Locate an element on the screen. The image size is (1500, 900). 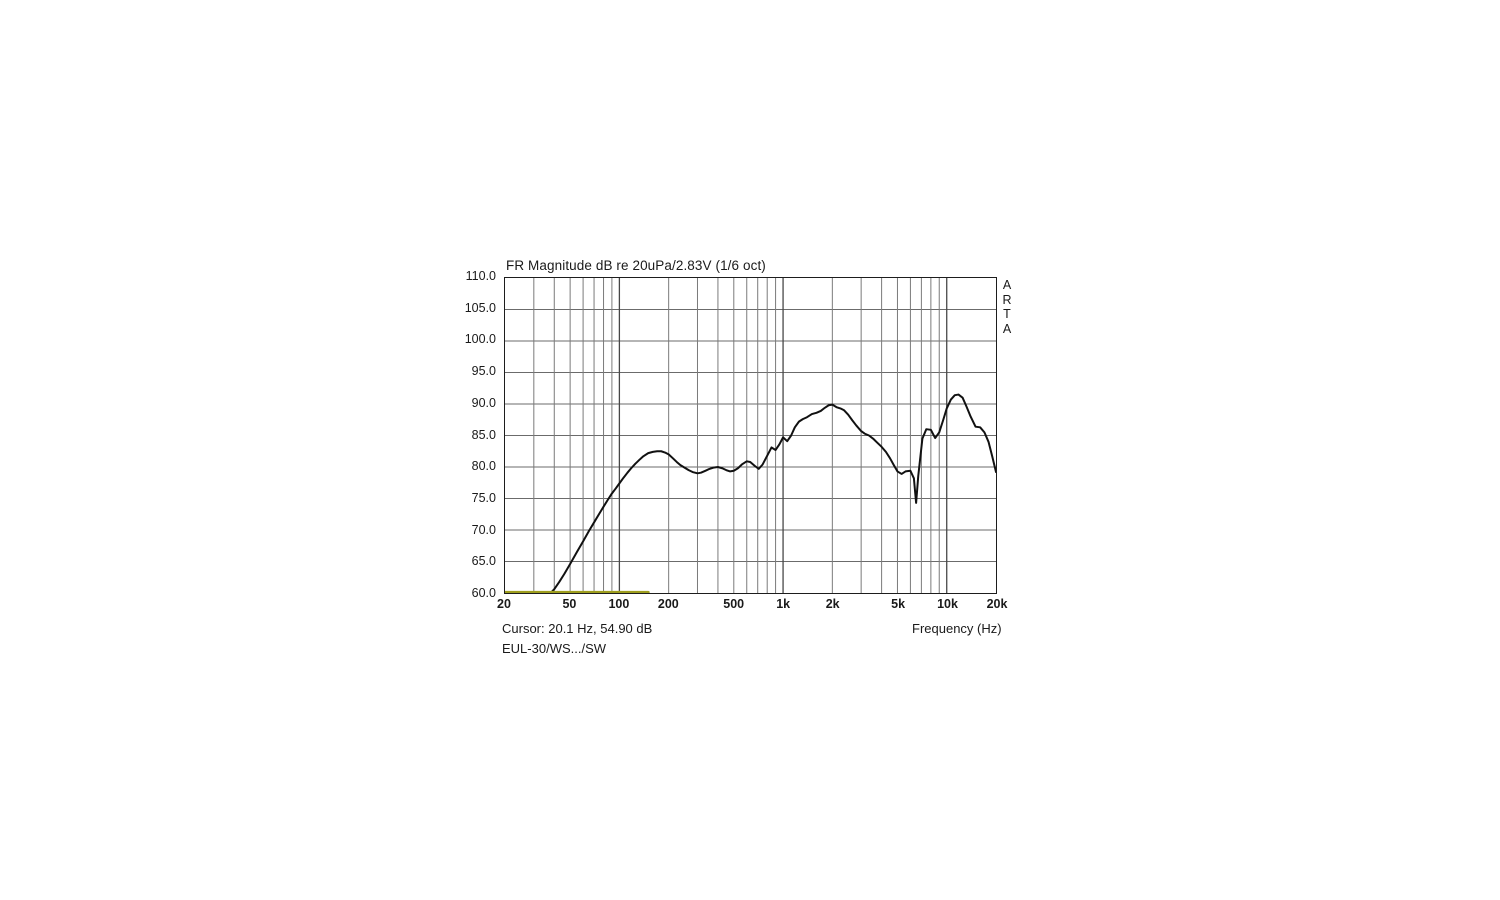
y-tick-label: 110.0 is located at coordinates (480, 276).